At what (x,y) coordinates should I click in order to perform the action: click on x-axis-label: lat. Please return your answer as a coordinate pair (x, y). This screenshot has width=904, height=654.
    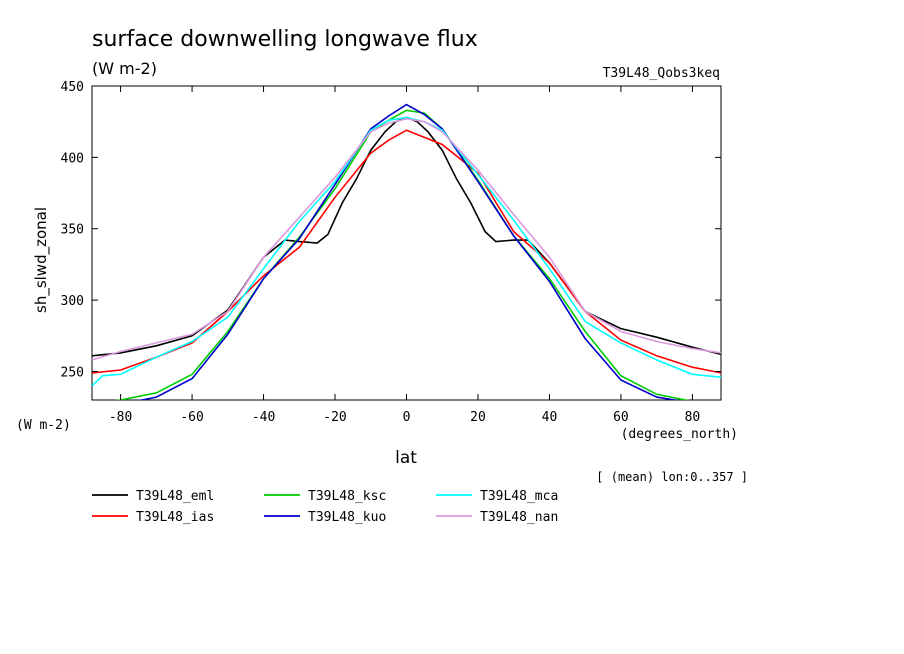
    Looking at the image, I should click on (406, 458).